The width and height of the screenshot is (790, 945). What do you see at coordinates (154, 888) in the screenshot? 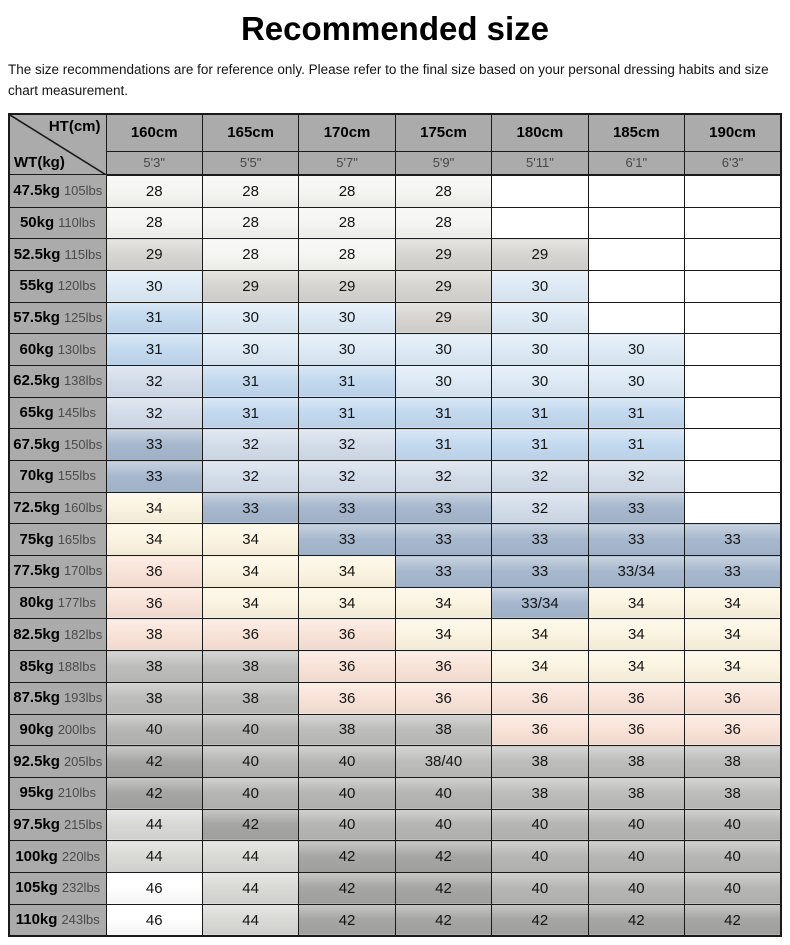
I see `size-cell: 46` at bounding box center [154, 888].